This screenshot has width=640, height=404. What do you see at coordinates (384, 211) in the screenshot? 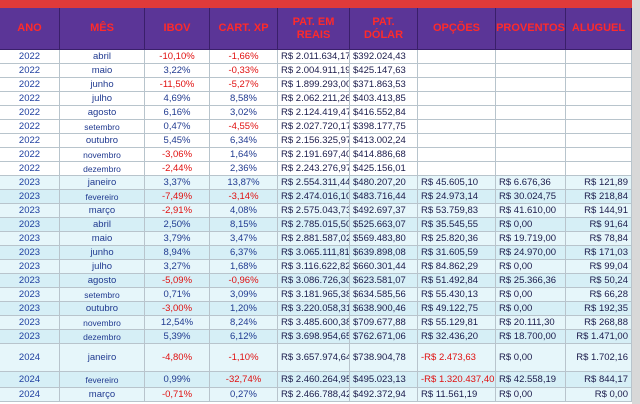
I see `cell: $492.697,37` at bounding box center [384, 211].